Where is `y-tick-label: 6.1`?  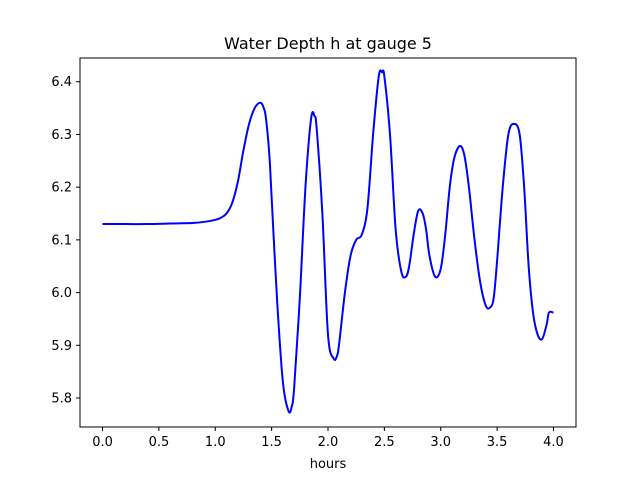 y-tick-label: 6.1 is located at coordinates (61, 240).